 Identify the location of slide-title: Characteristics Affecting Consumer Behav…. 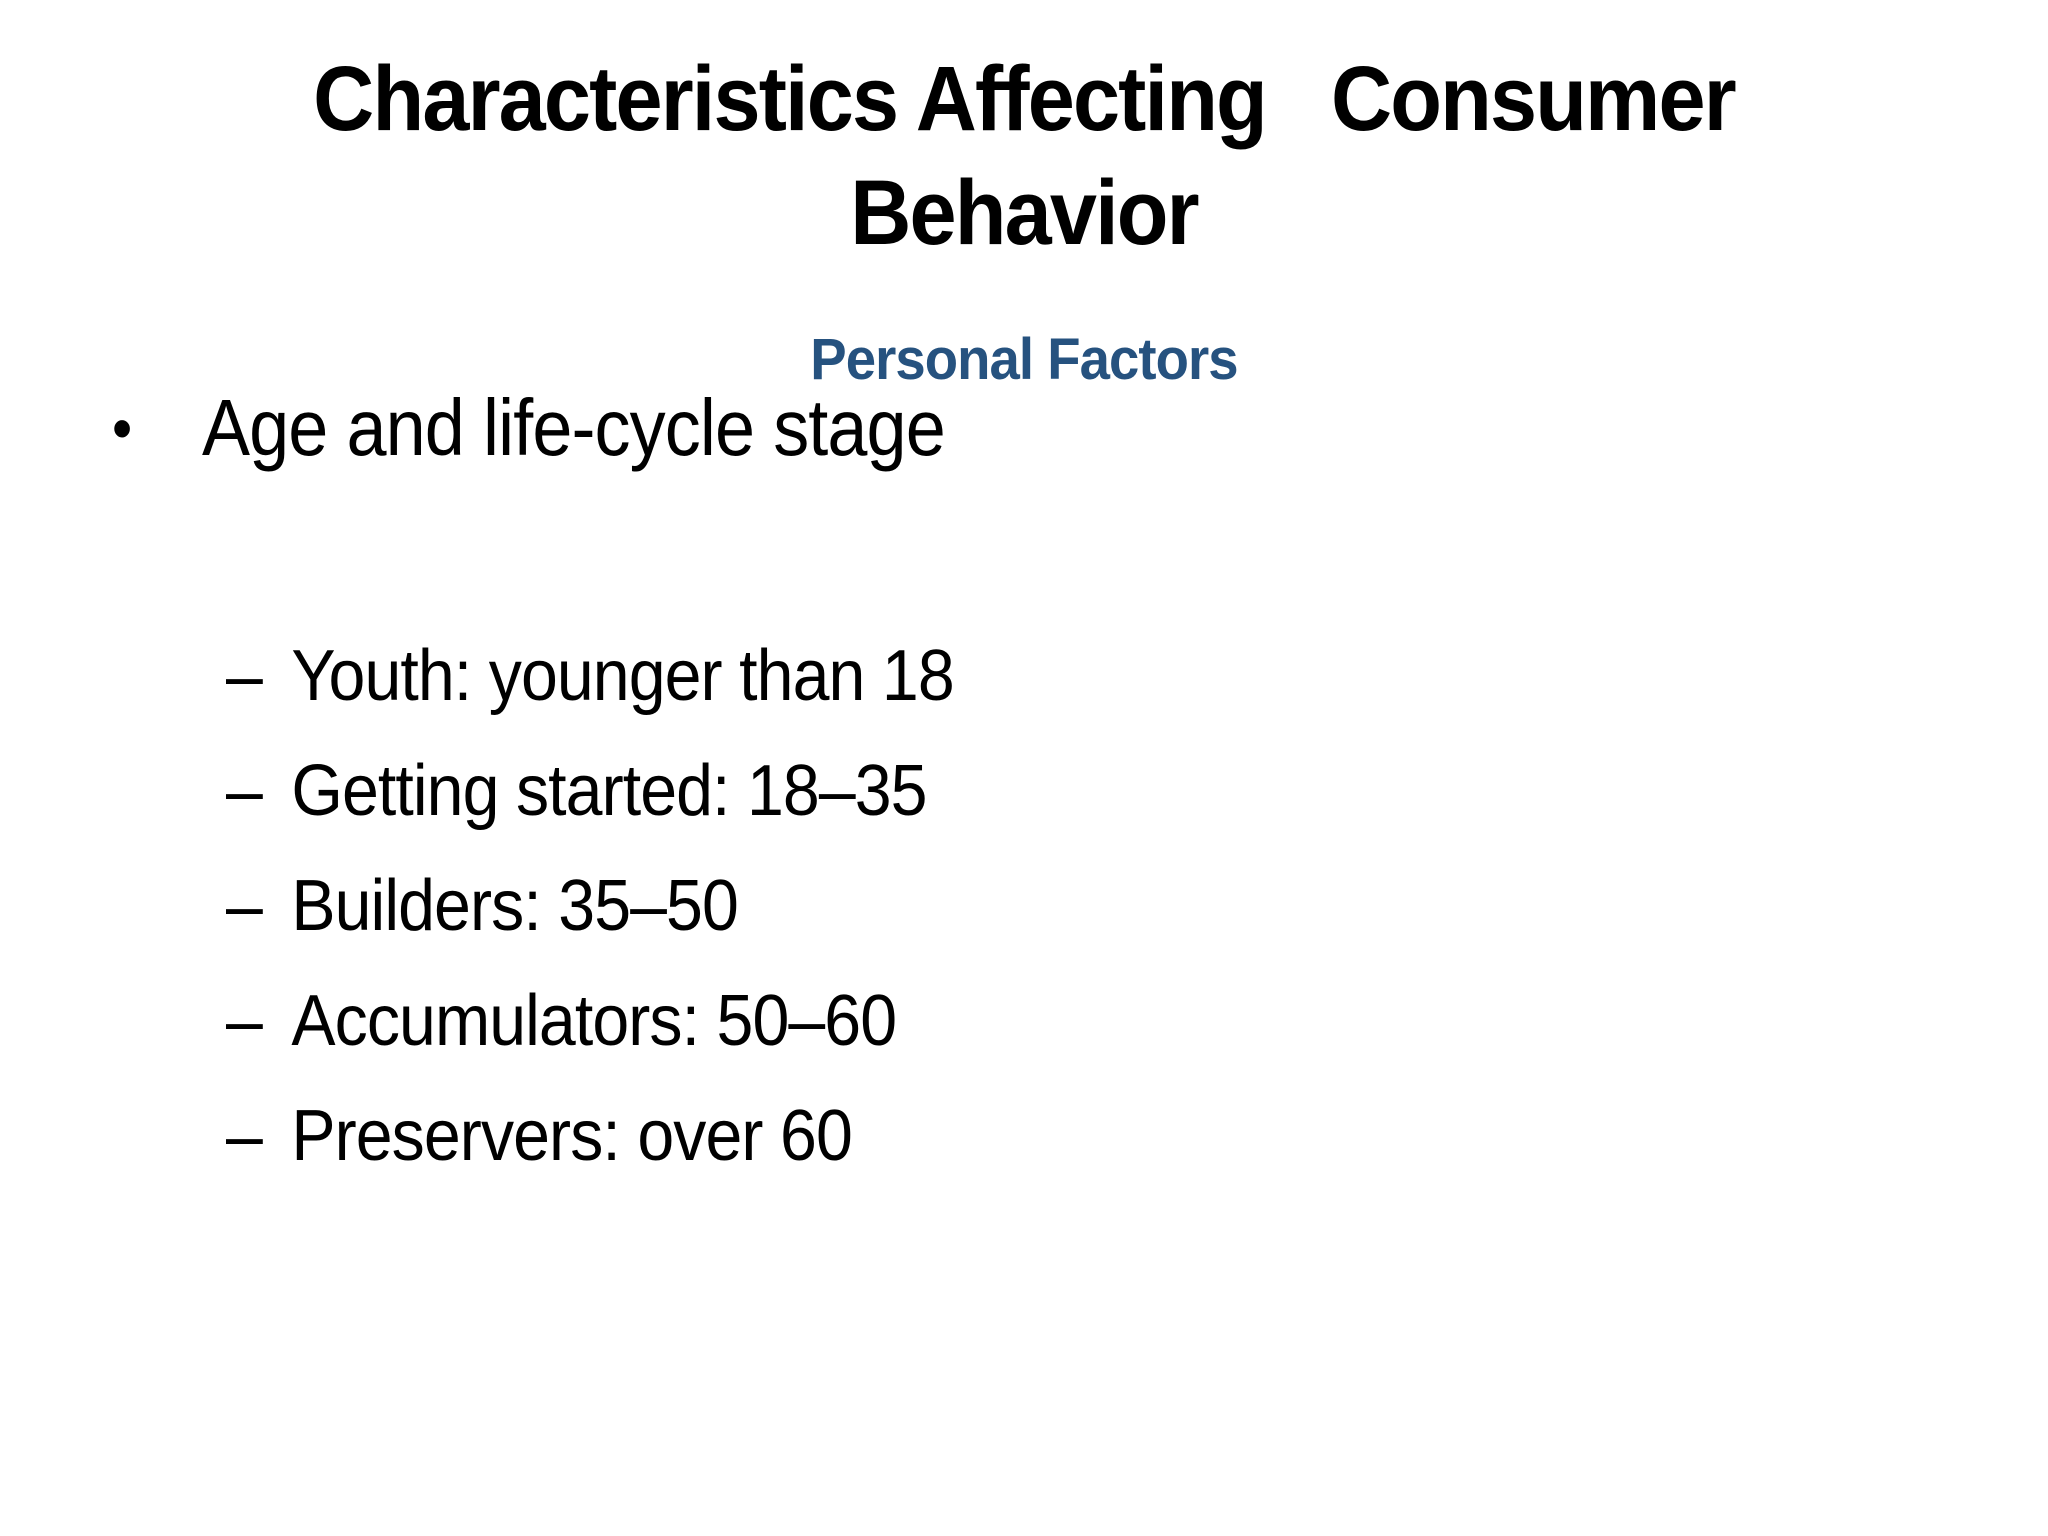
(1024, 156).